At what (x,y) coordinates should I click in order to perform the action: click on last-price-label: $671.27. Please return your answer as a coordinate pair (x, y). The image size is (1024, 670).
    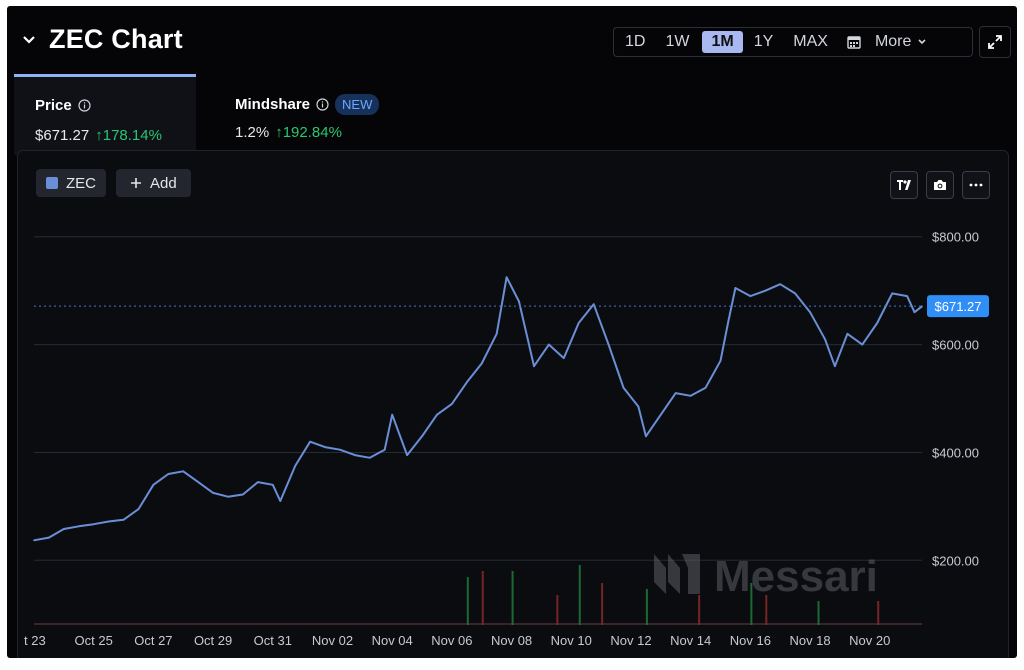
    Looking at the image, I should click on (958, 306).